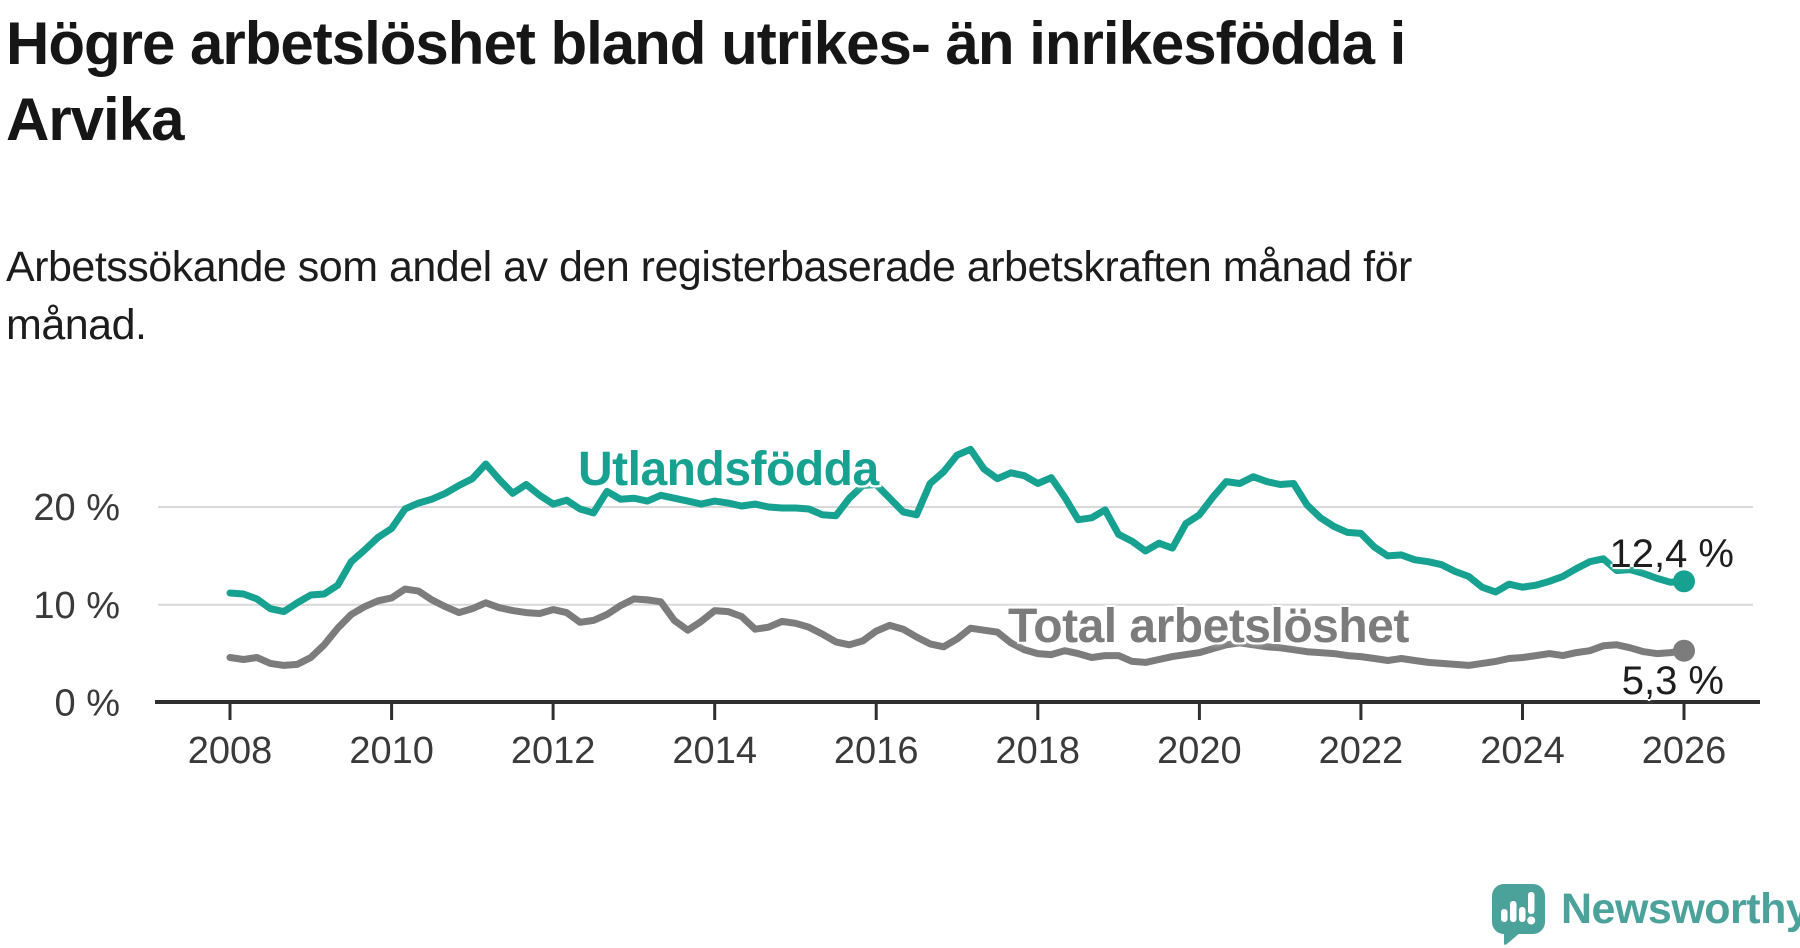  I want to click on x-axis-label-2022: 2022, so click(1361, 751).